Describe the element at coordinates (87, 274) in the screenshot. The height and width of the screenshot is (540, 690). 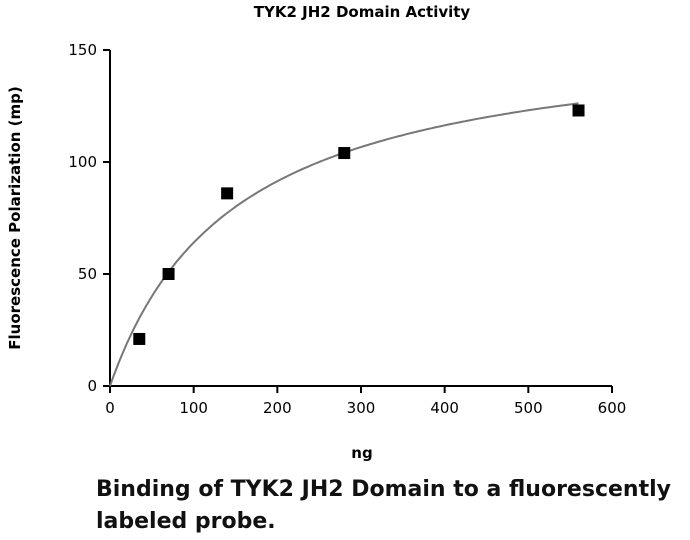
I see `y-tick-label: 50` at that location.